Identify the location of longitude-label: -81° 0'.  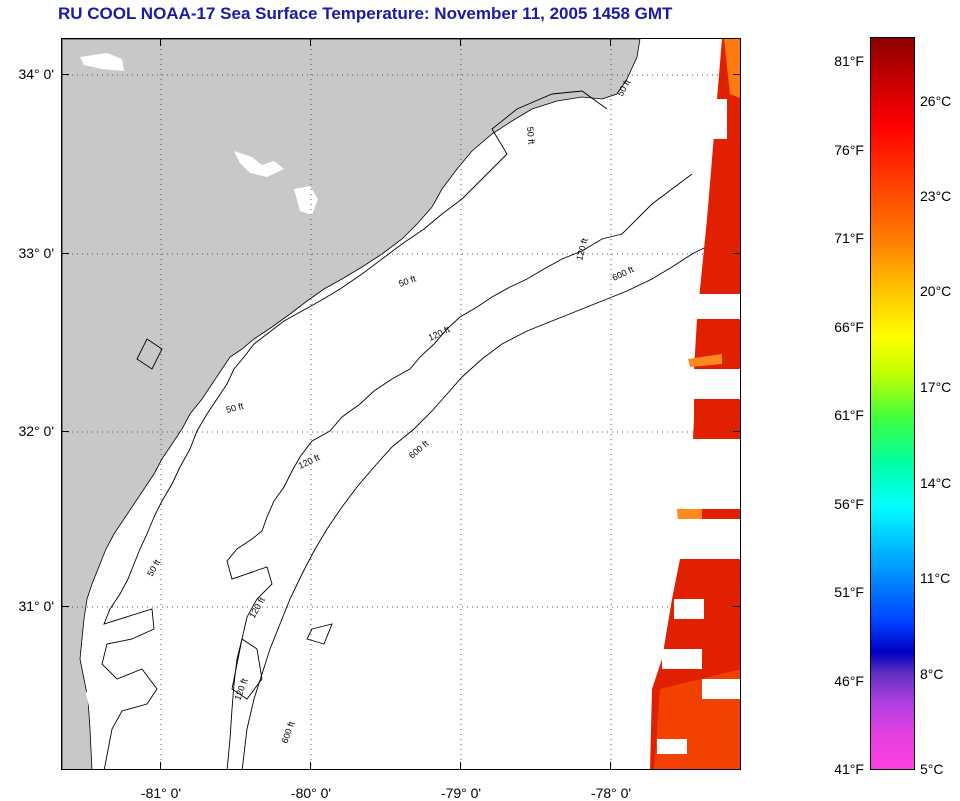
(161, 793).